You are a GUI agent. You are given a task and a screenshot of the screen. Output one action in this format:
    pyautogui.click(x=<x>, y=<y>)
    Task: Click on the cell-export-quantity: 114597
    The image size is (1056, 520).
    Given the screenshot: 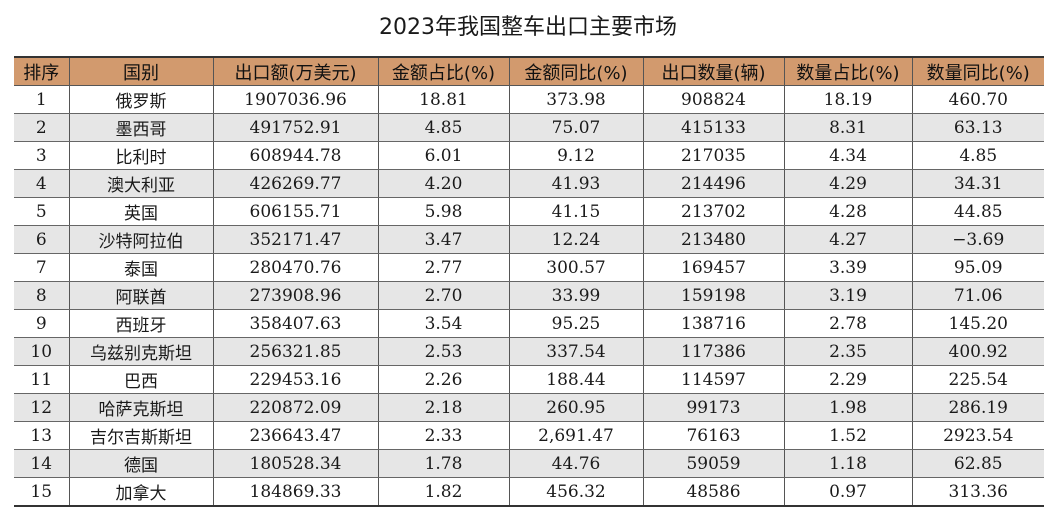 What is the action you would take?
    pyautogui.click(x=713, y=379)
    